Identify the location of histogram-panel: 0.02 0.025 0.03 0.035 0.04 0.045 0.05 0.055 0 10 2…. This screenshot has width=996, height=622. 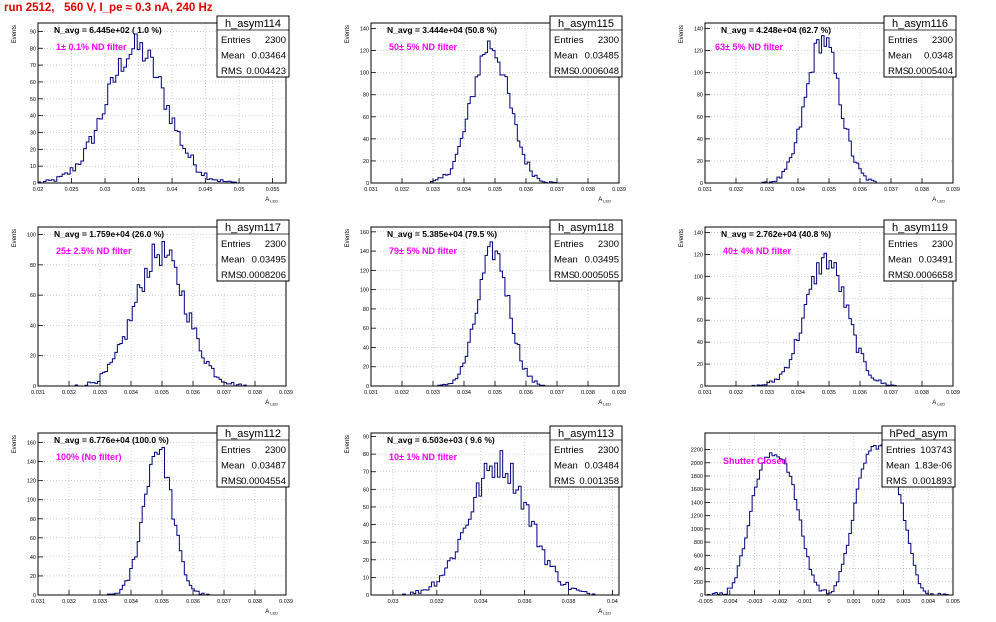
(151, 109).